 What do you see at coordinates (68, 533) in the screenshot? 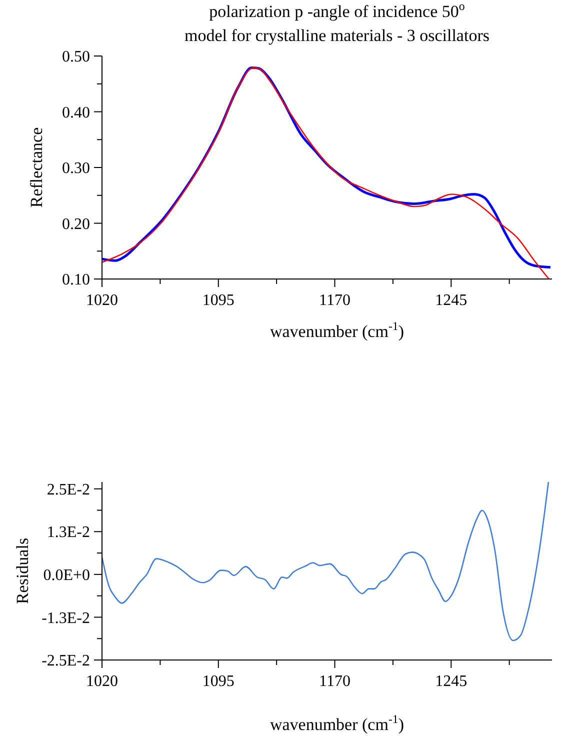
I see `y-tick-label: 1.3E-2` at bounding box center [68, 533].